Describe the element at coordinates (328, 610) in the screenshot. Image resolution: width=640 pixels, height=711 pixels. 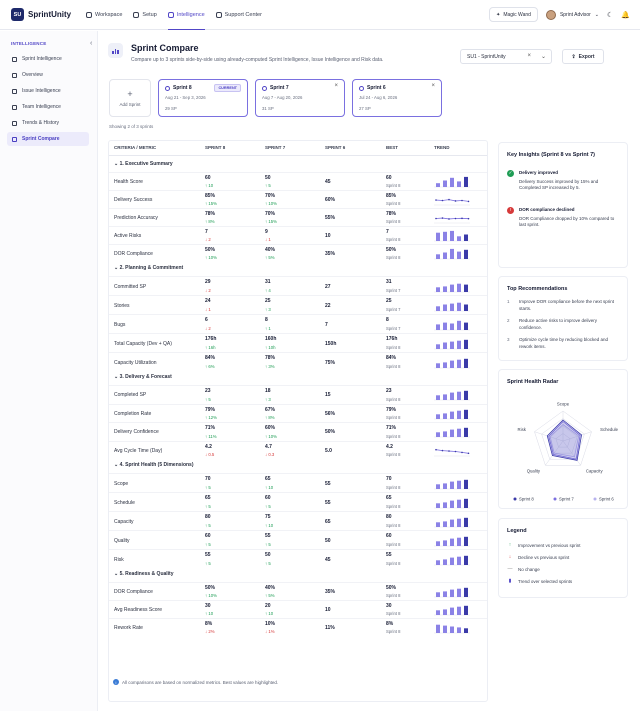
I see `metric-value: 10` at that location.